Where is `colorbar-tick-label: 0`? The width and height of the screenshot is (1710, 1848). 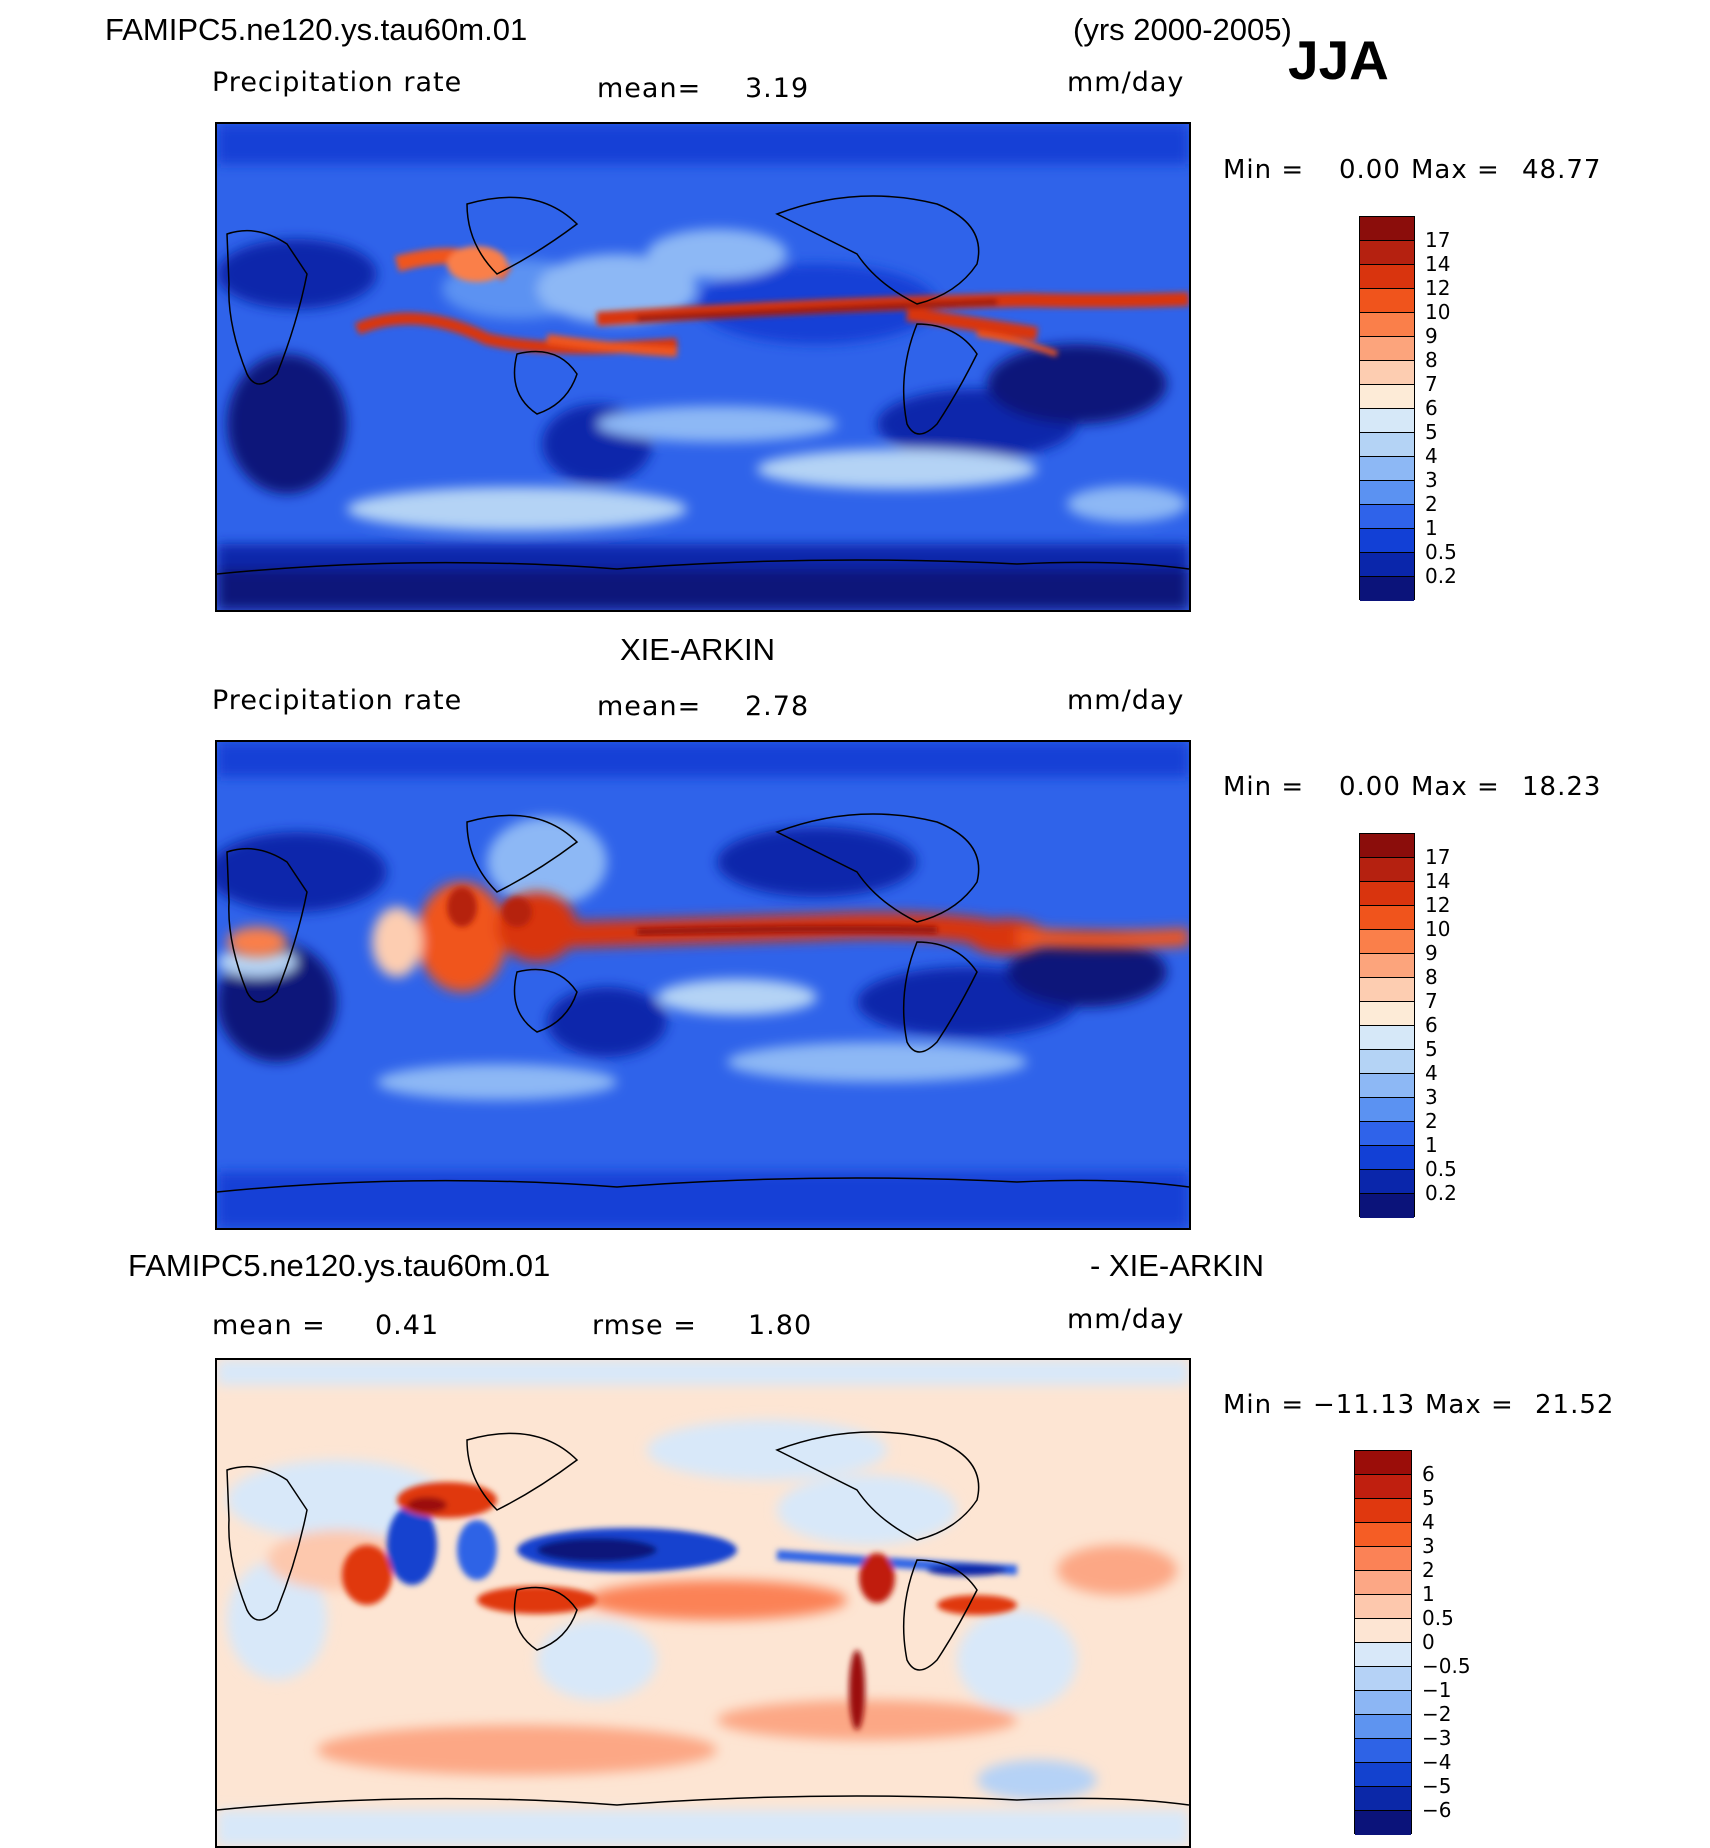
colorbar-tick-label: 0 is located at coordinates (1428, 1642).